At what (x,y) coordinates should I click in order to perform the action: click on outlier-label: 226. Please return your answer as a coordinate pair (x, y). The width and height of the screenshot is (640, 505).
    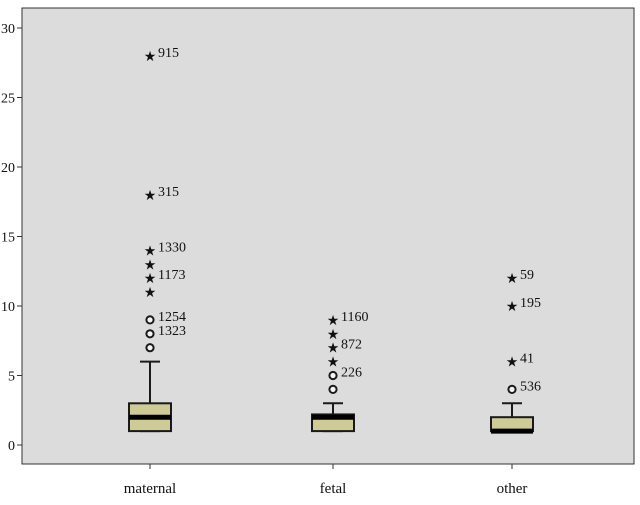
    Looking at the image, I should click on (351, 373).